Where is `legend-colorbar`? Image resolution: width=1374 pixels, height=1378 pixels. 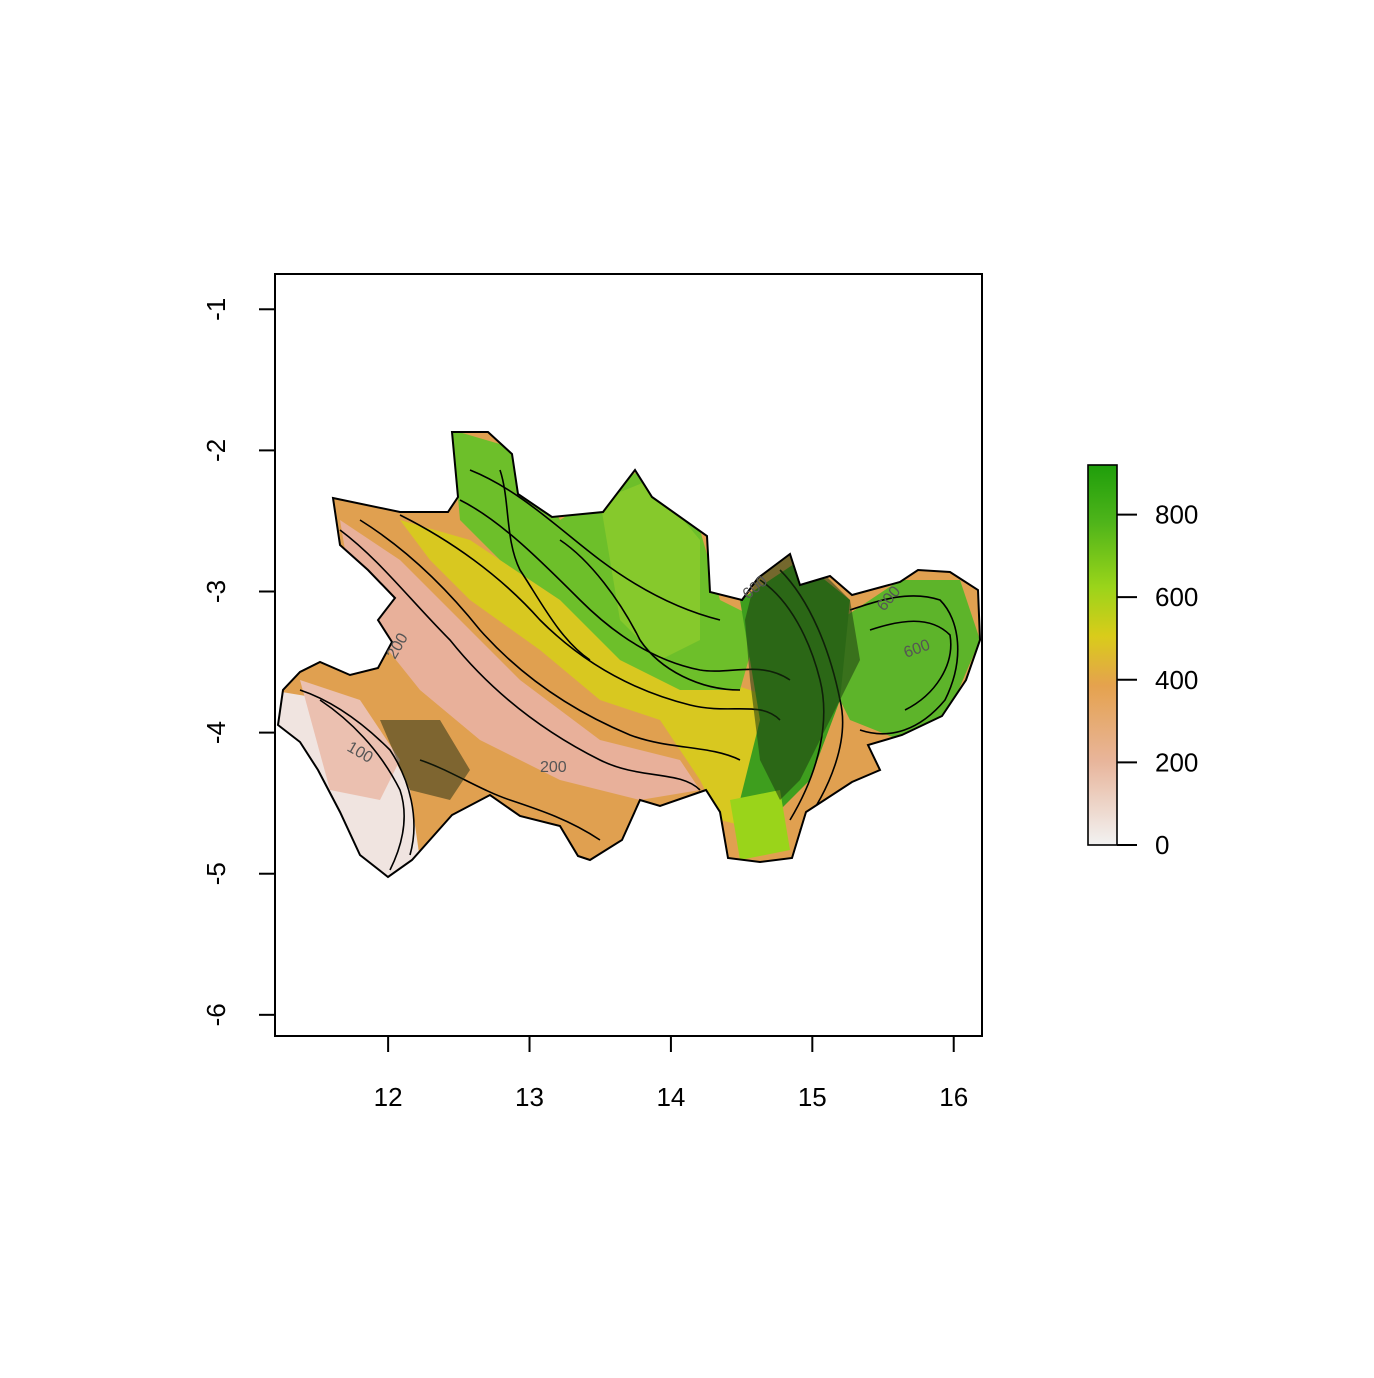
legend-colorbar is located at coordinates (1102, 655).